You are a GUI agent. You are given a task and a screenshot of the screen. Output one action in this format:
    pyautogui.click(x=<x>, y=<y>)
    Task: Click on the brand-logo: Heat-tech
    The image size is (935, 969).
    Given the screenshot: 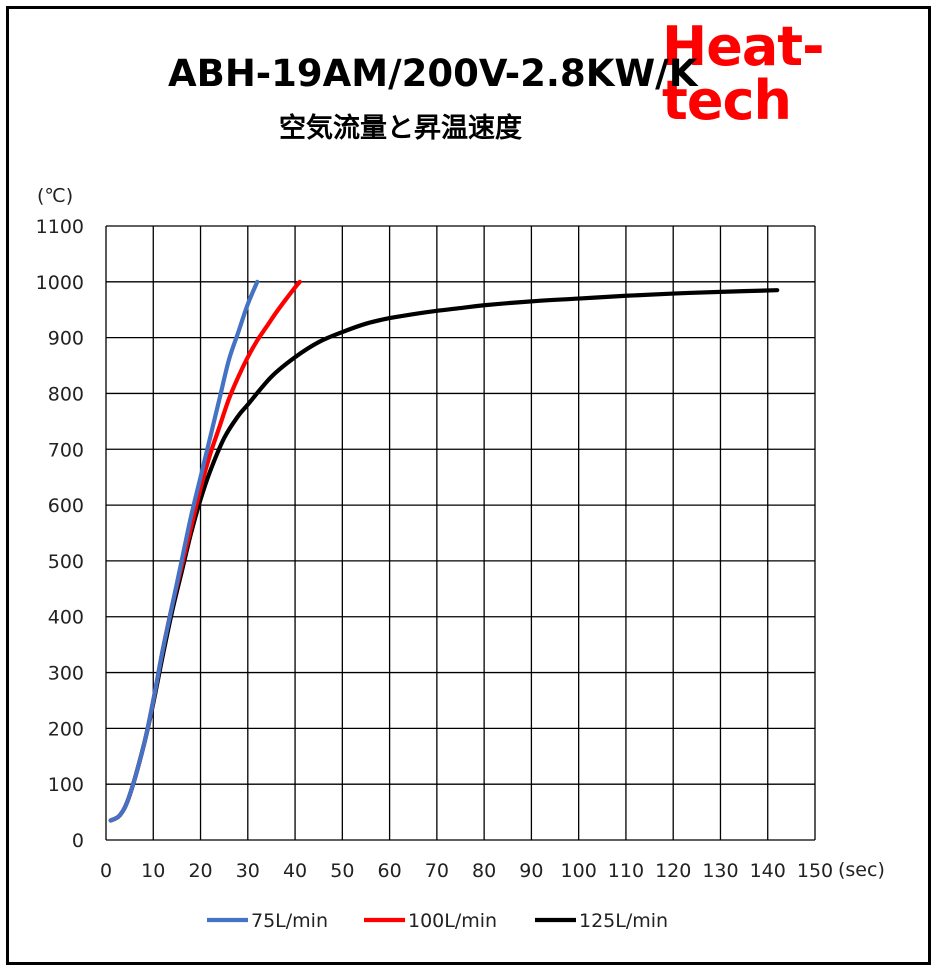 What is the action you would take?
    pyautogui.click(x=743, y=73)
    